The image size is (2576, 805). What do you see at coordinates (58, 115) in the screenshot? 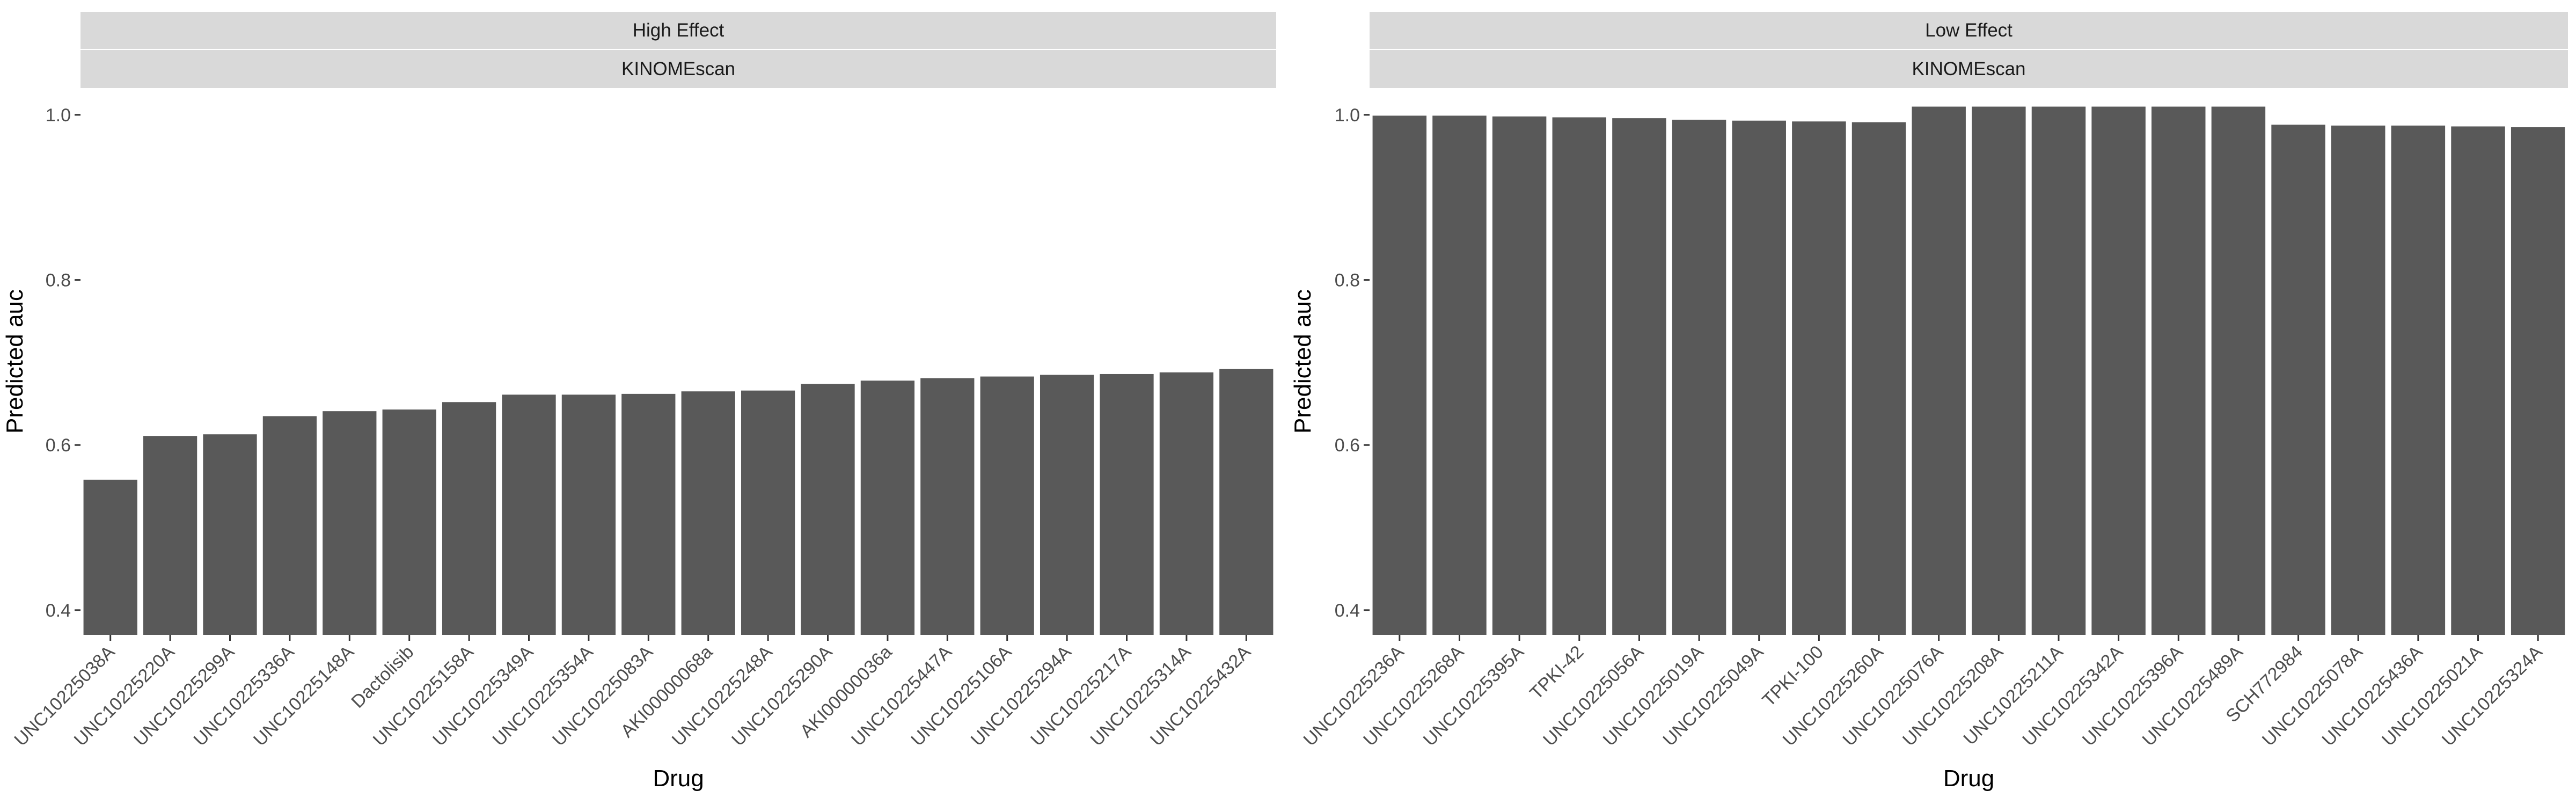
I see `high-effect-y-tick-label: 1.0` at bounding box center [58, 115].